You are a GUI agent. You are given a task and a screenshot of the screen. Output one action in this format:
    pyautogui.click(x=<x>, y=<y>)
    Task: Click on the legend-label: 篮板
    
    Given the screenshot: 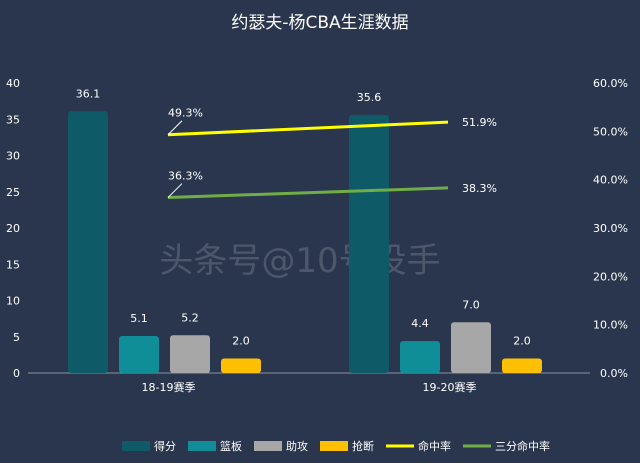 What is the action you would take?
    pyautogui.click(x=231, y=446)
    